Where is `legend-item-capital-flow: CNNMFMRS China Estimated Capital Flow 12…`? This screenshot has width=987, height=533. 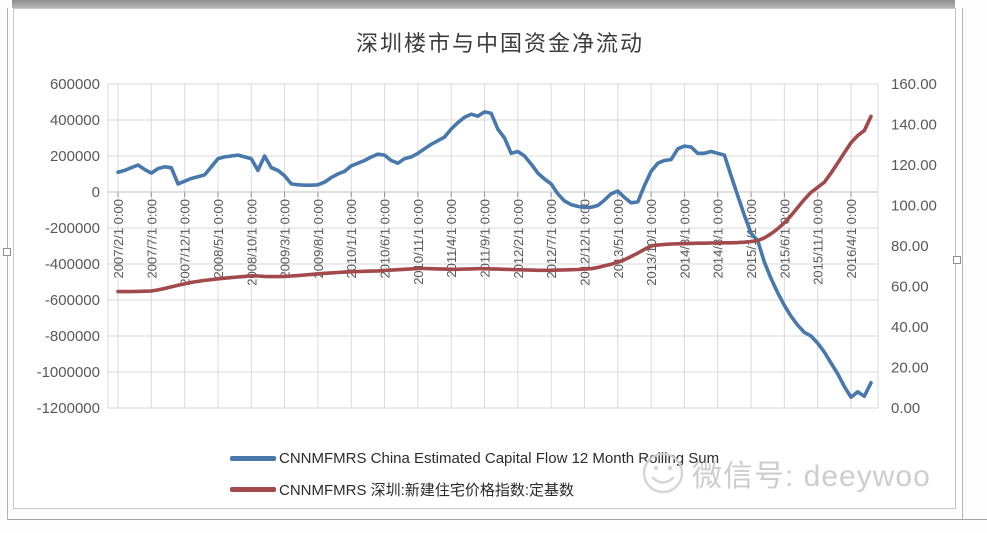 legend-item-capital-flow: CNNMFMRS China Estimated Capital Flow 12… is located at coordinates (474, 458).